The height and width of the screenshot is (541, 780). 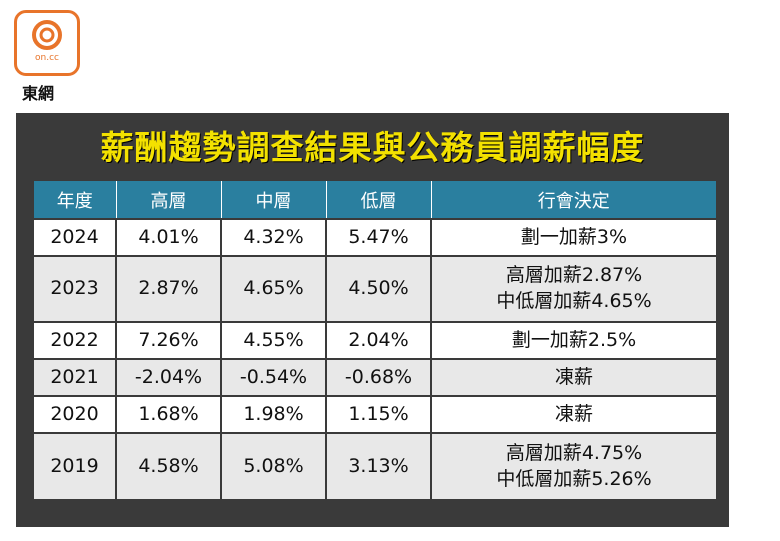 I want to click on cell-high: 4.01%, so click(x=169, y=237).